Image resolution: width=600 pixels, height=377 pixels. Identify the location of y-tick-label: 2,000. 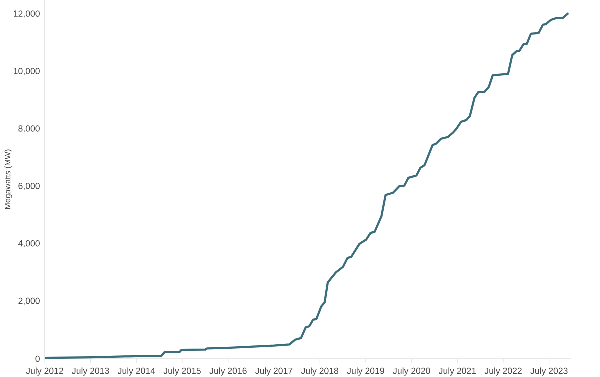
(29, 302).